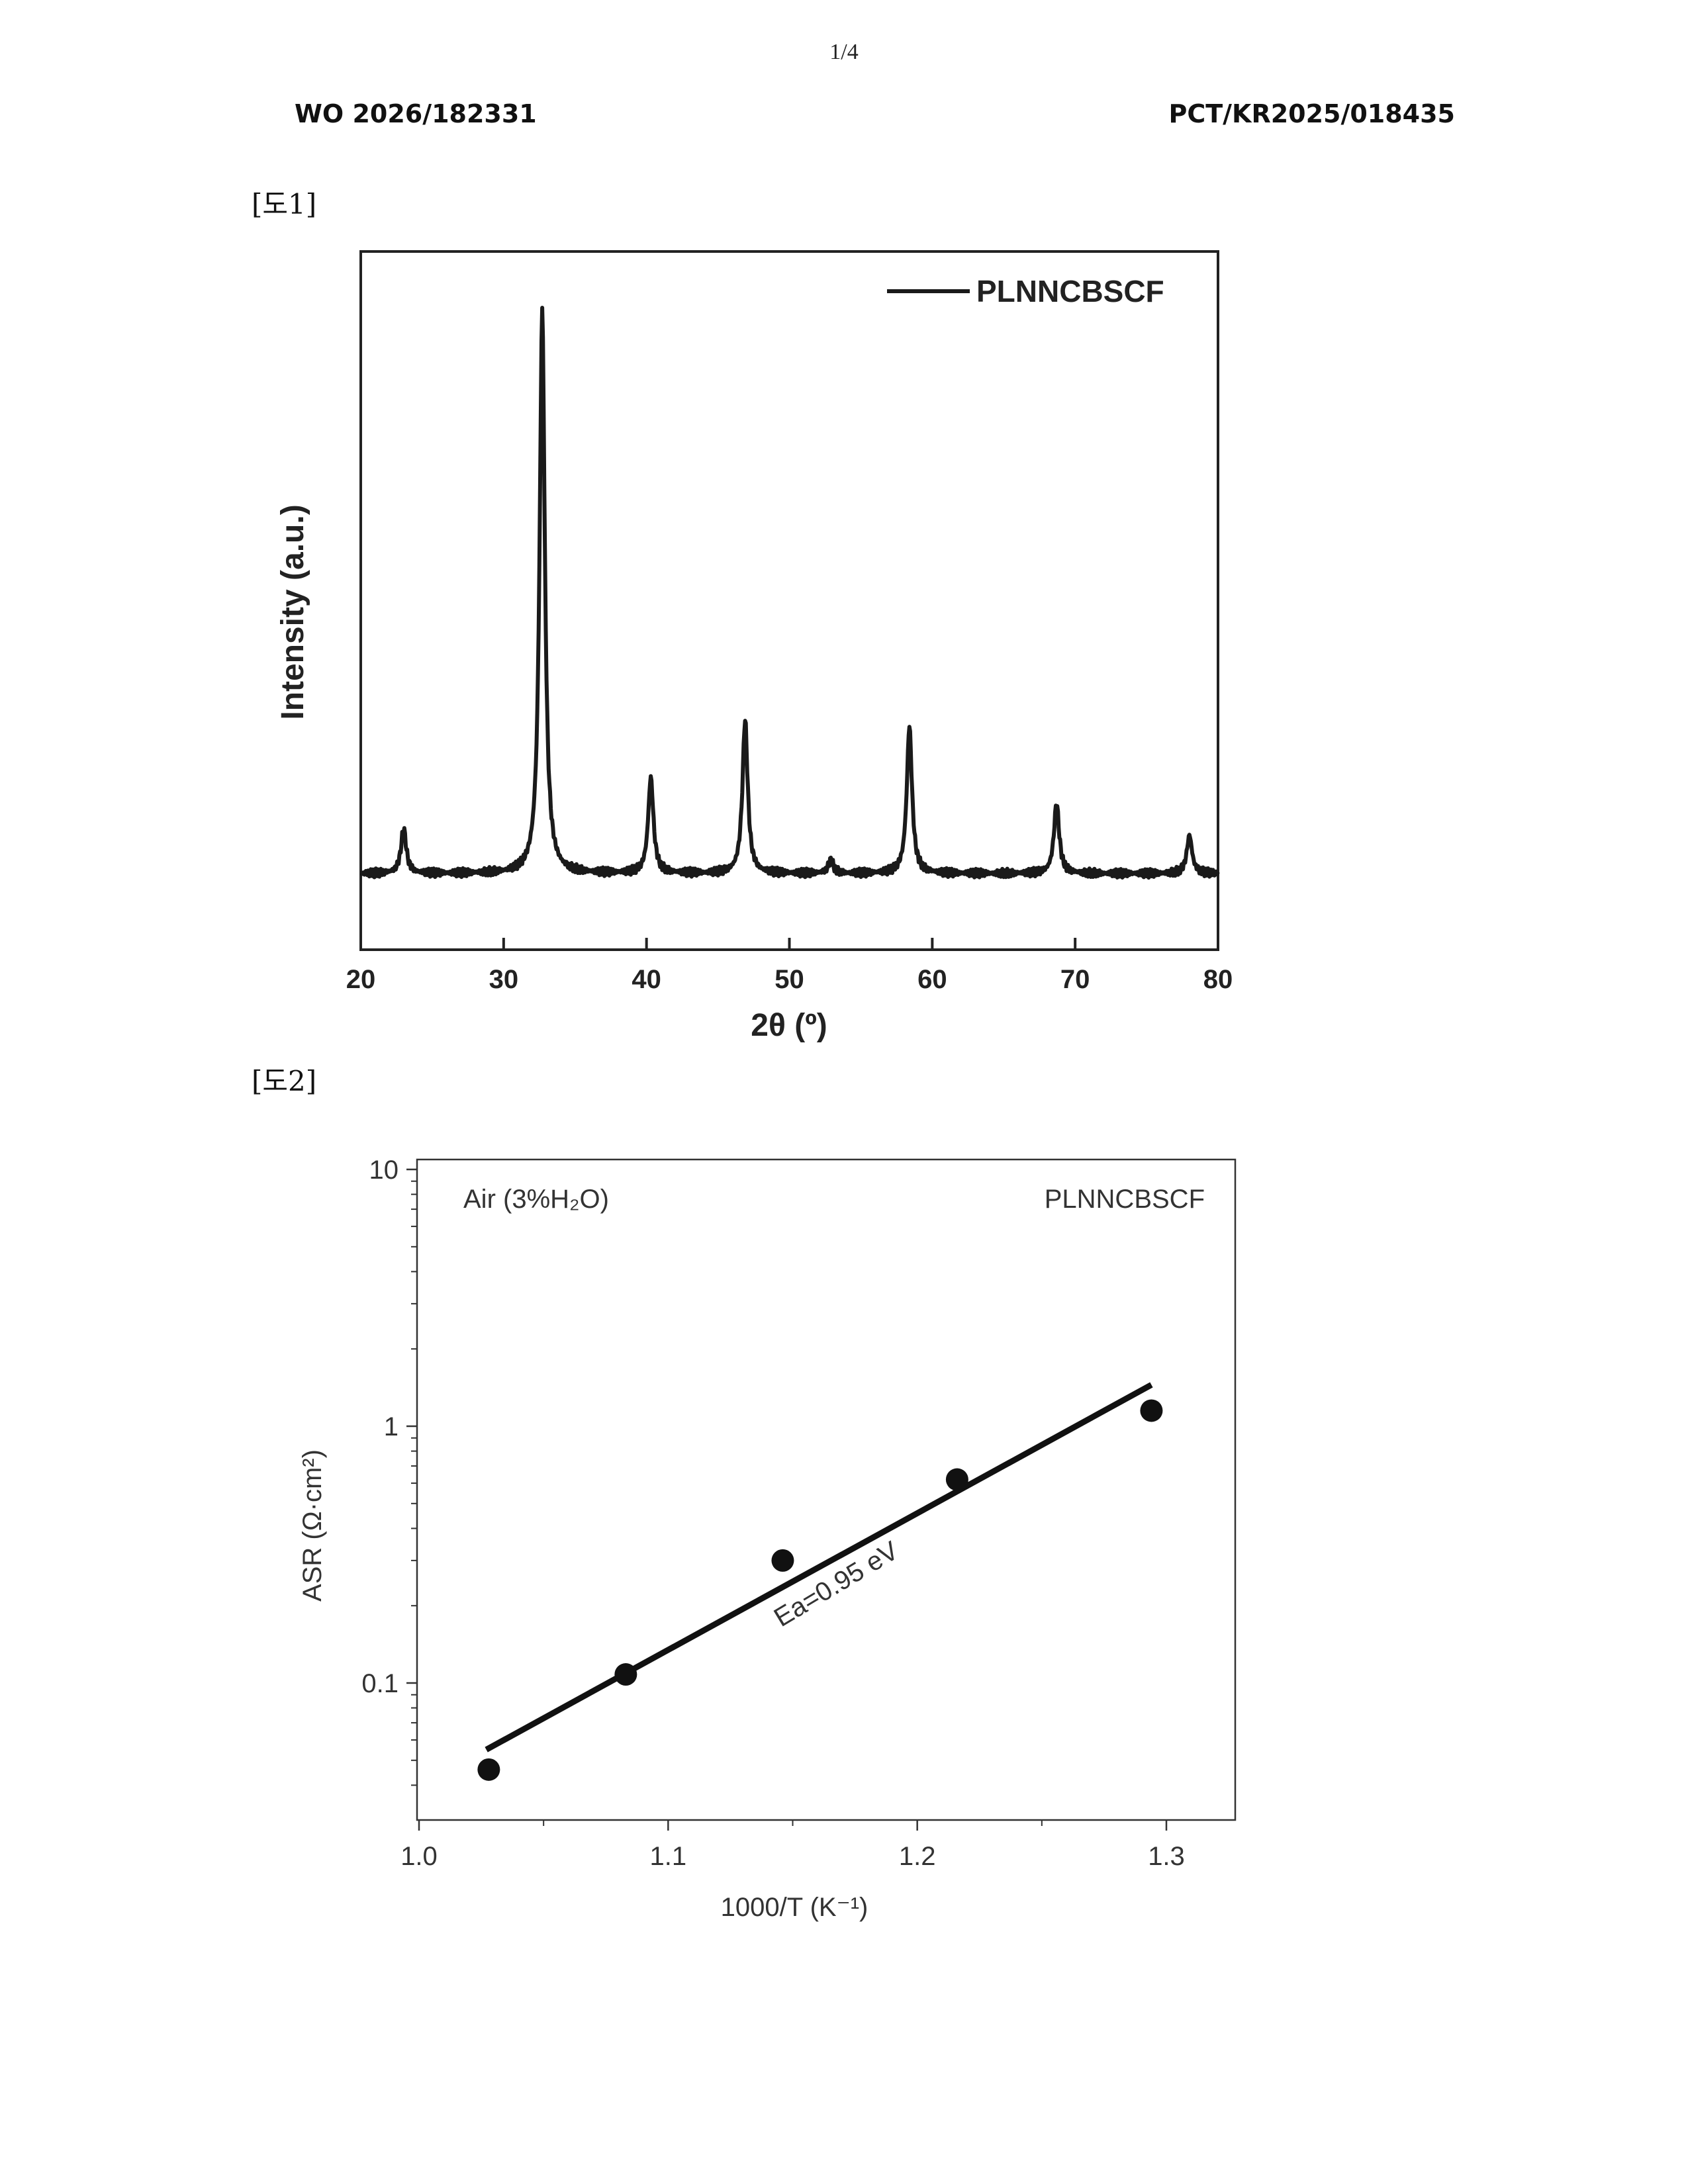 This screenshot has width=1688, height=2184. I want to click on application-number: PCT/KR2025/018435, so click(1311, 113).